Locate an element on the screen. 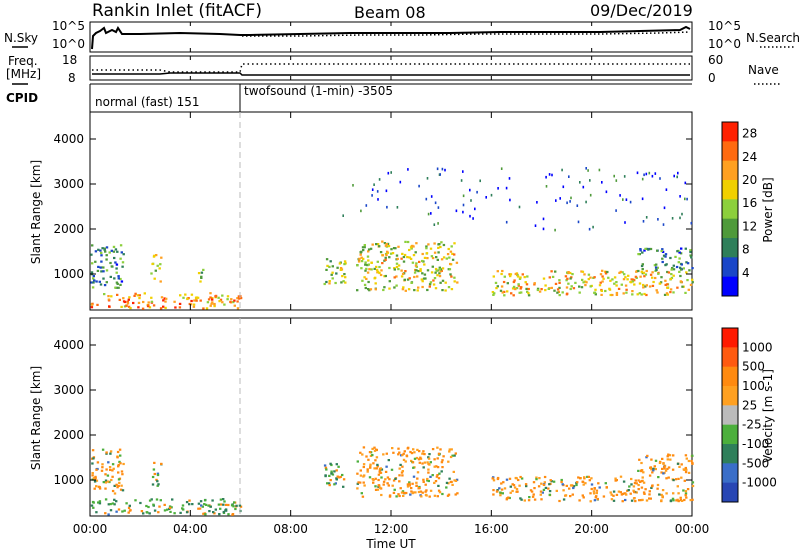 This screenshot has width=800, height=554. colorbar-tick-label: 12 is located at coordinates (749, 226).